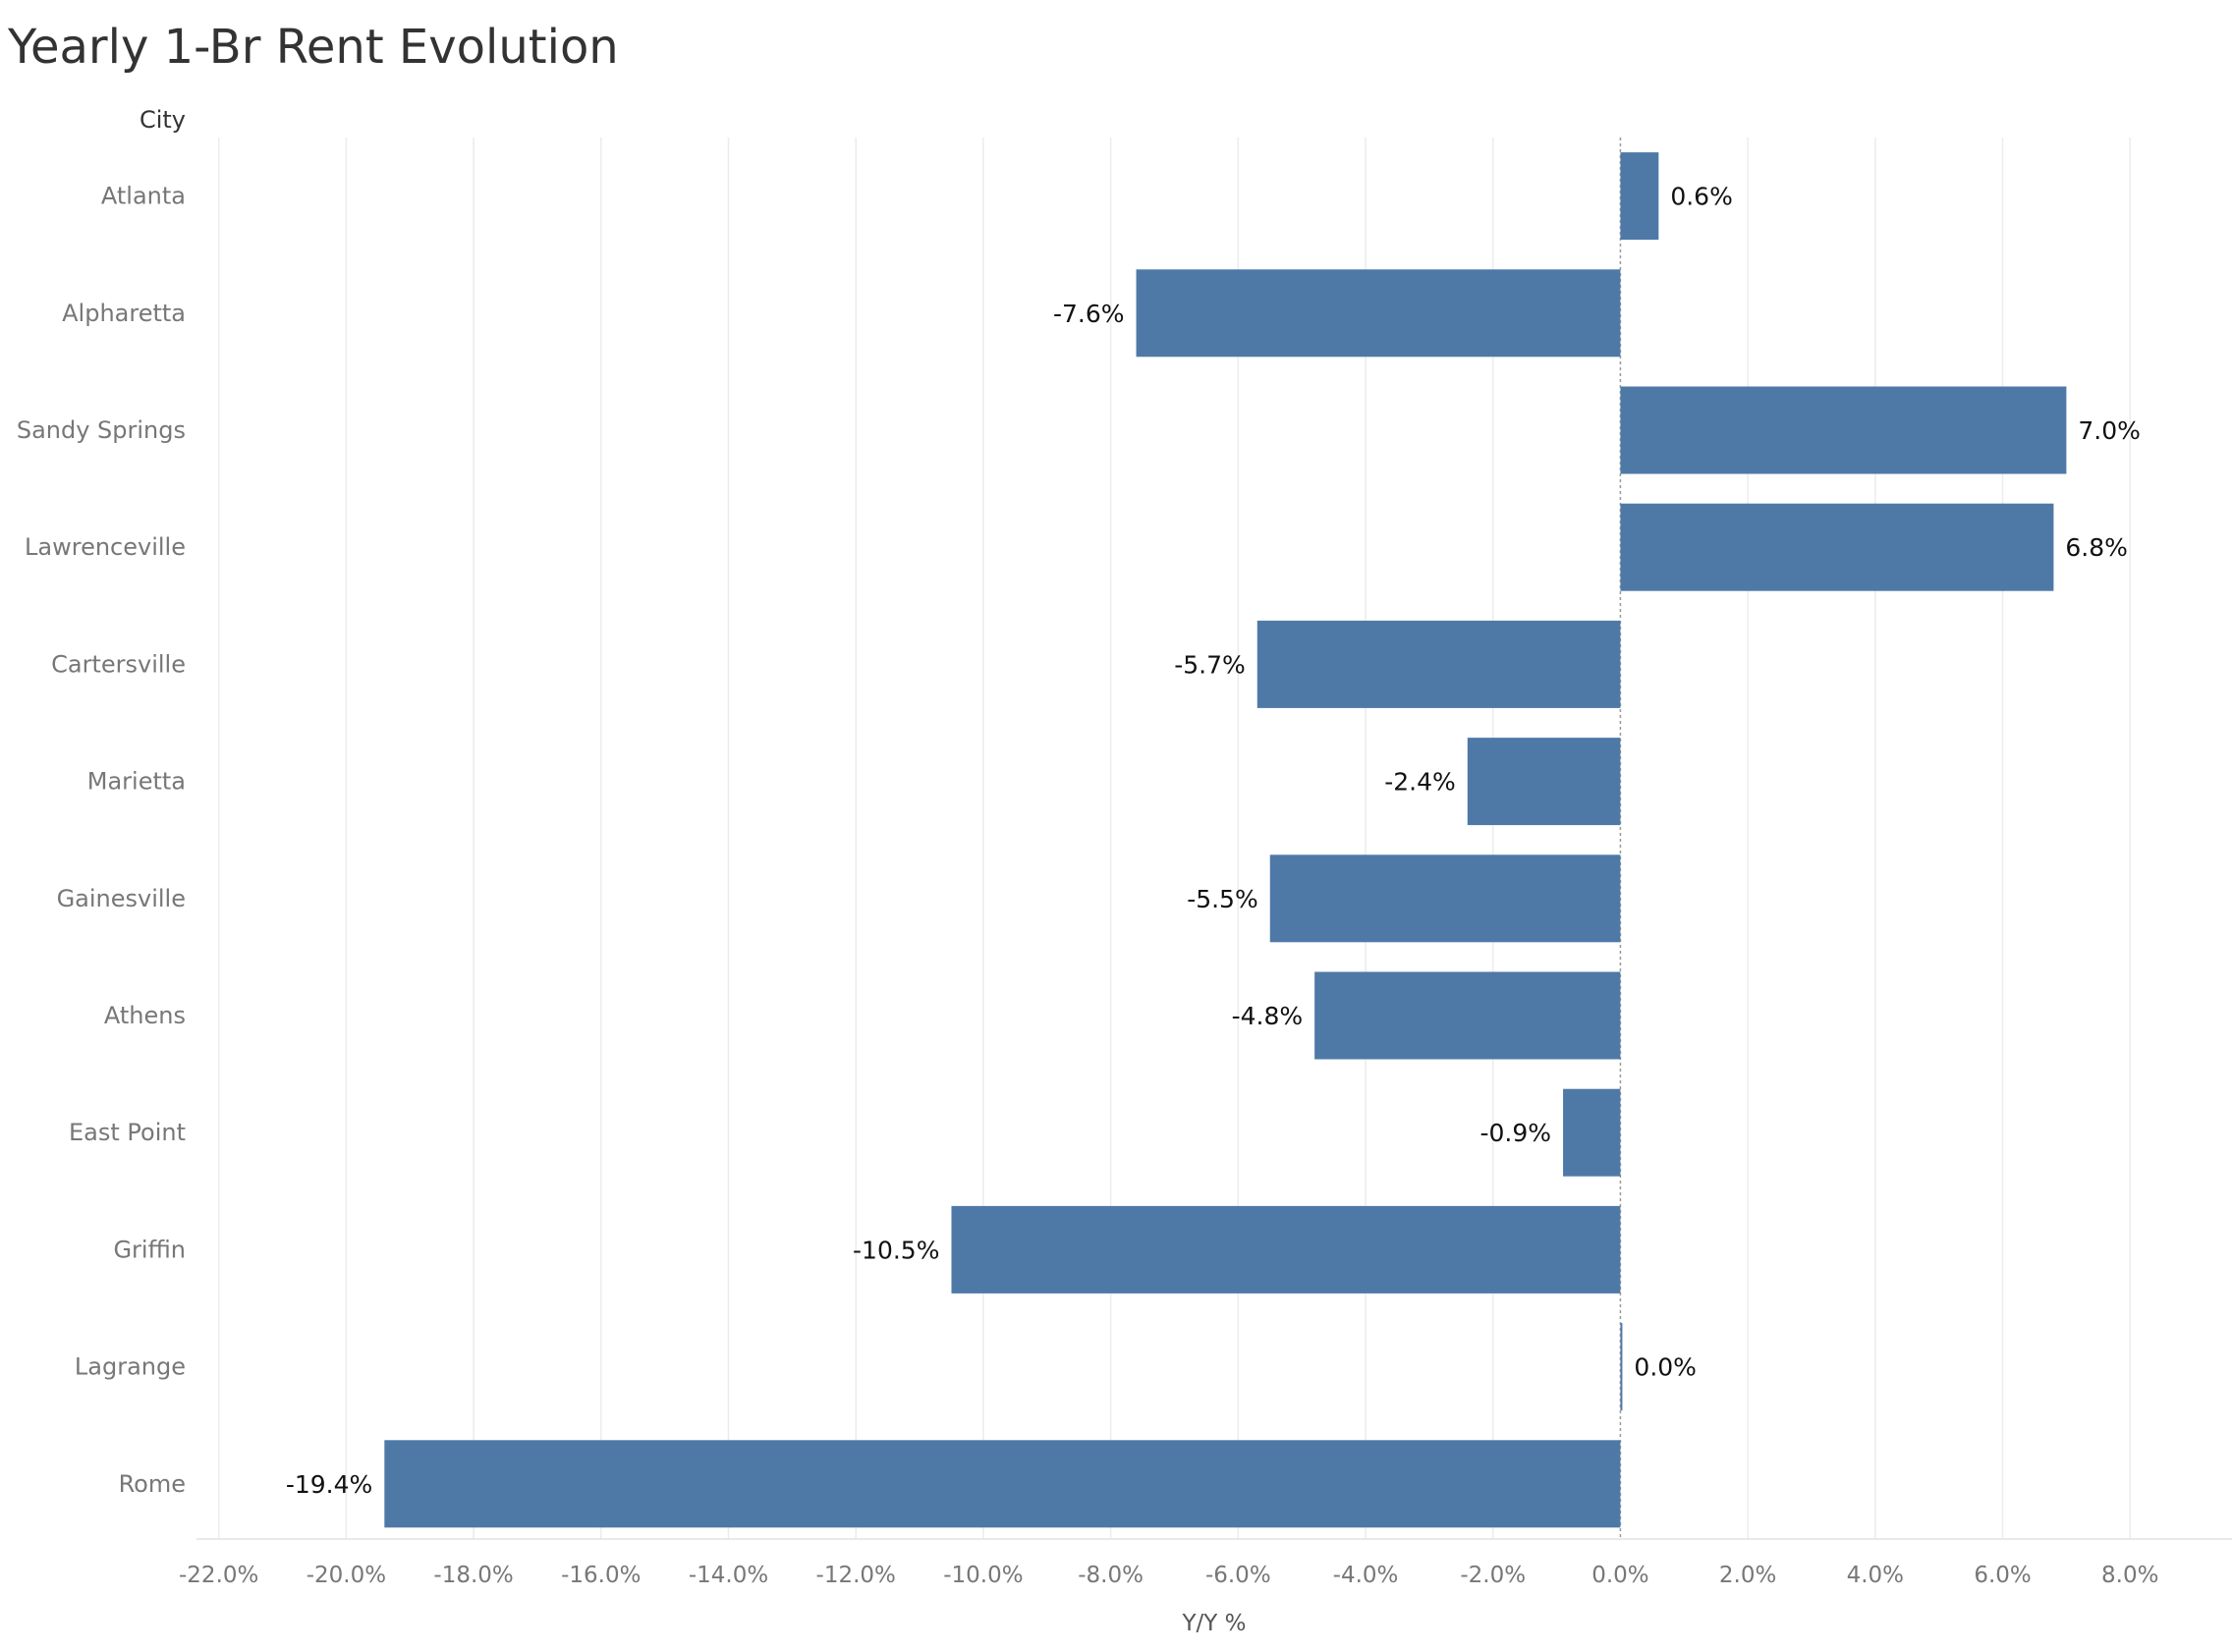  Describe the element at coordinates (896, 1250) in the screenshot. I see `value-label-griffin: -10.5%` at that location.